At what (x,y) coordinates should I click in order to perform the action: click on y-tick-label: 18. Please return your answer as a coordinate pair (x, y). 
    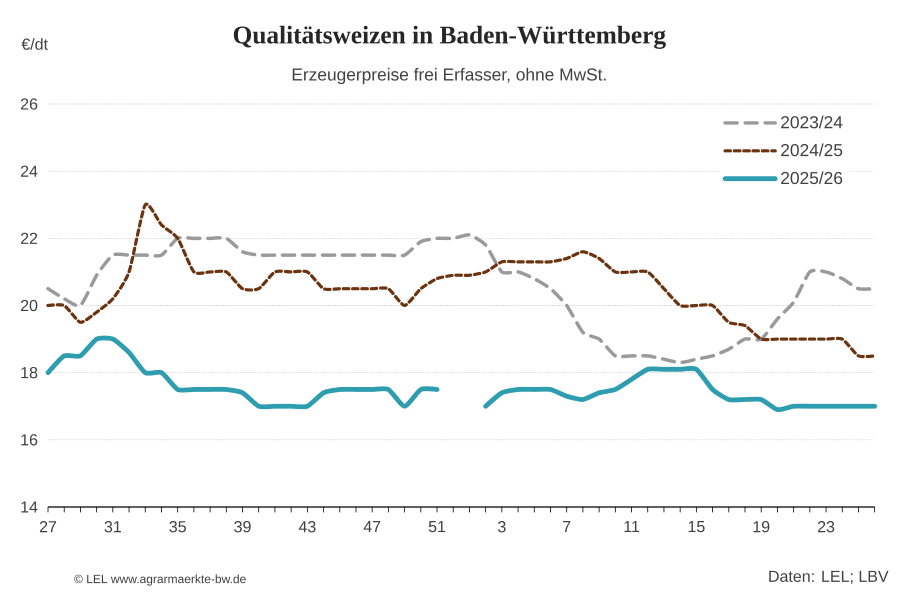
    Looking at the image, I should click on (29, 372).